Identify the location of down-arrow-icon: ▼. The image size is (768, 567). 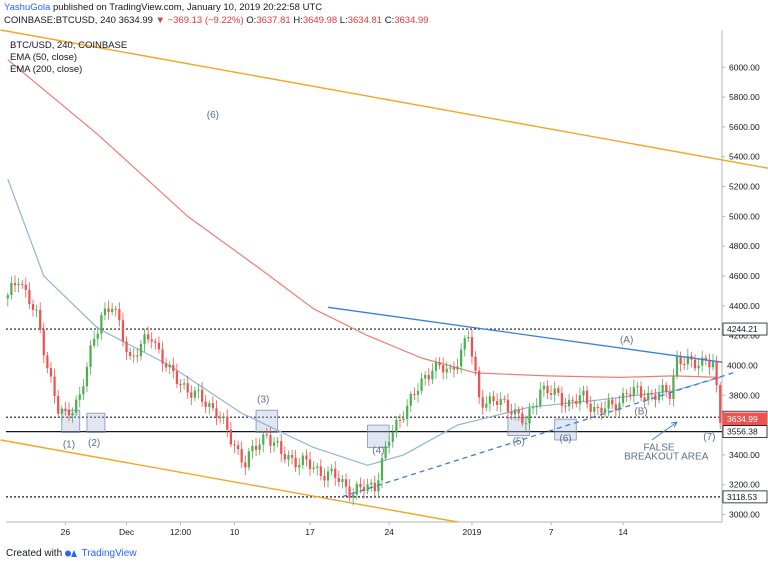
(160, 20).